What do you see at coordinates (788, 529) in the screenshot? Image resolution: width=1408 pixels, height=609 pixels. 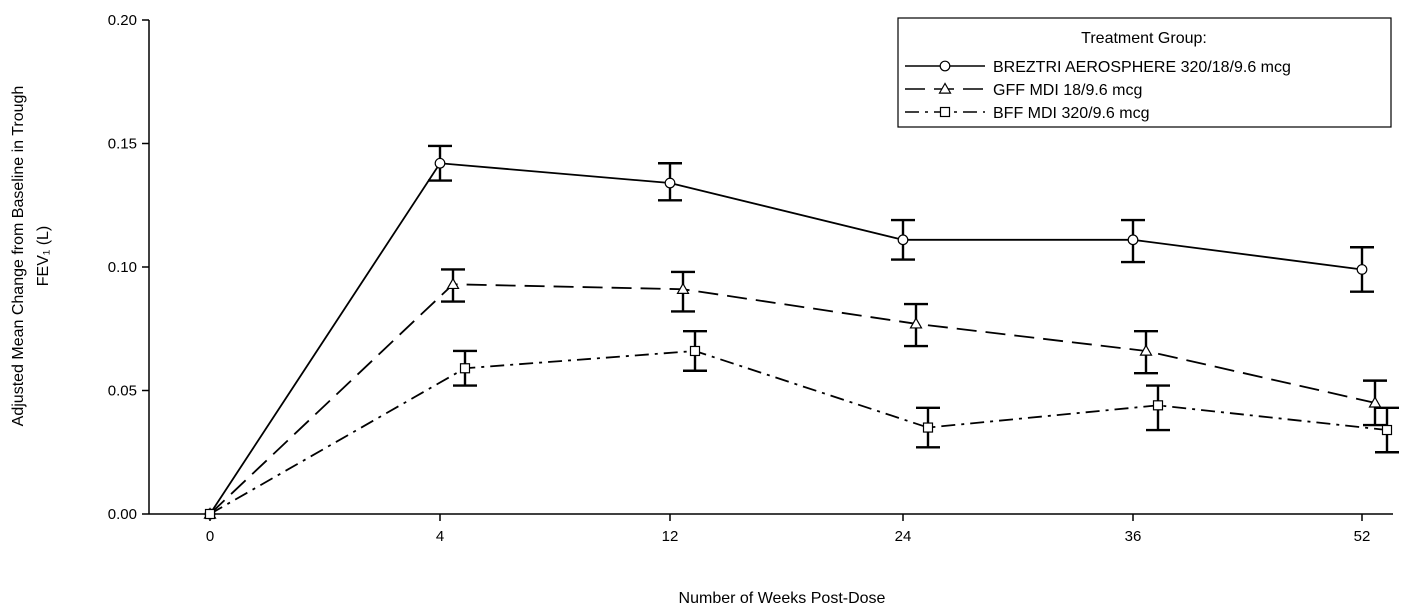 I see `x-ticks: 0 4 12 24 36 52` at bounding box center [788, 529].